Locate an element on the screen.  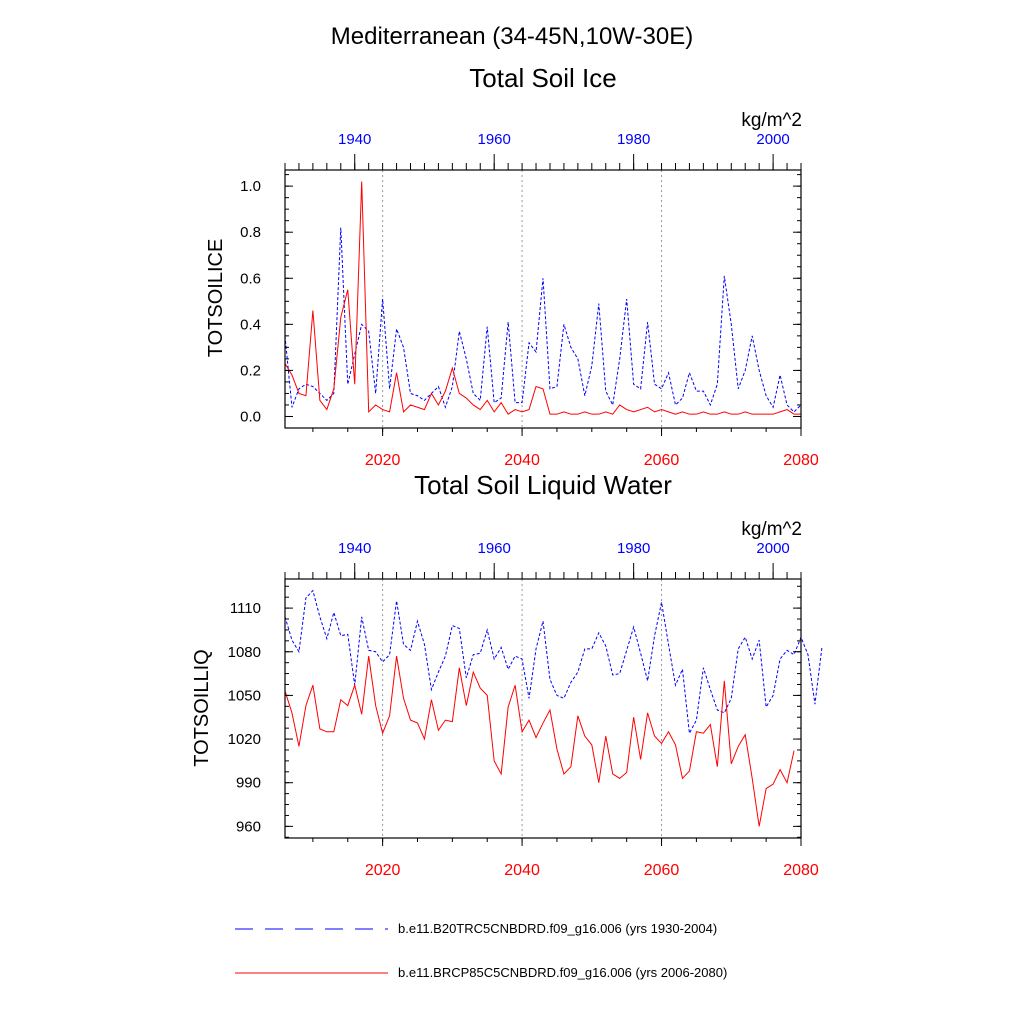
y-tick-label: 0.8 is located at coordinates (250, 232).